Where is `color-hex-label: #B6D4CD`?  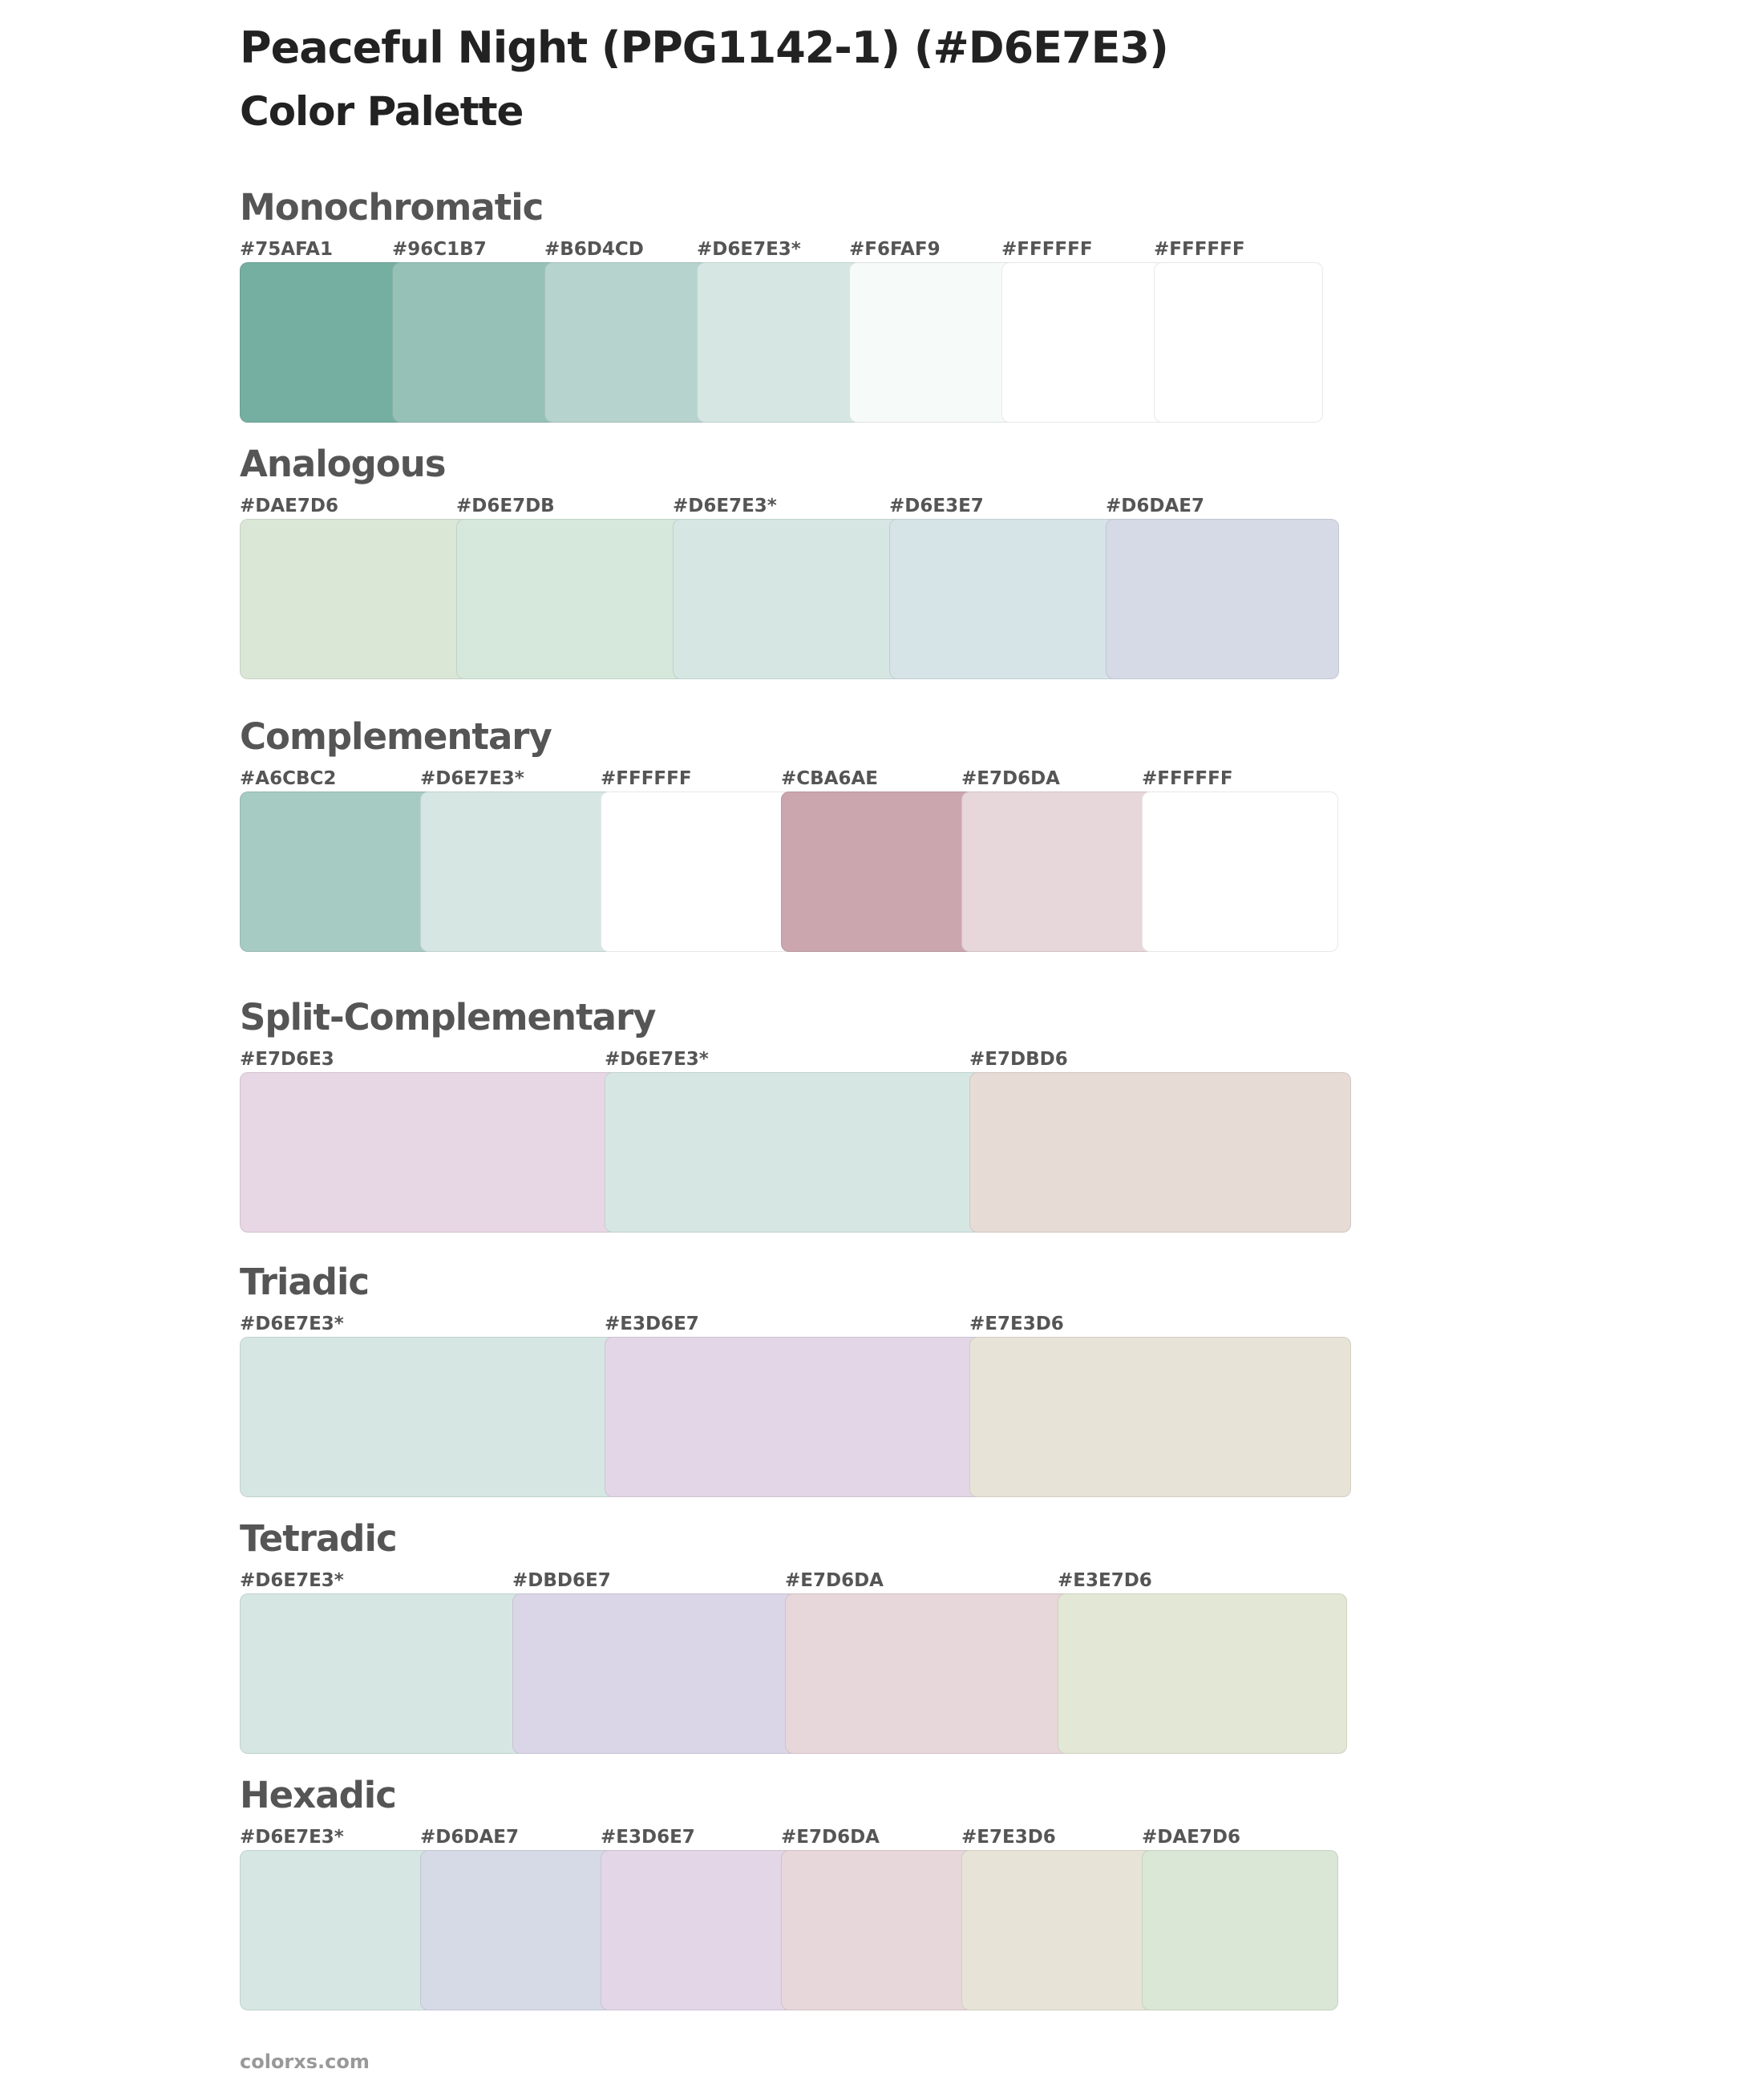 color-hex-label: #B6D4CD is located at coordinates (594, 250).